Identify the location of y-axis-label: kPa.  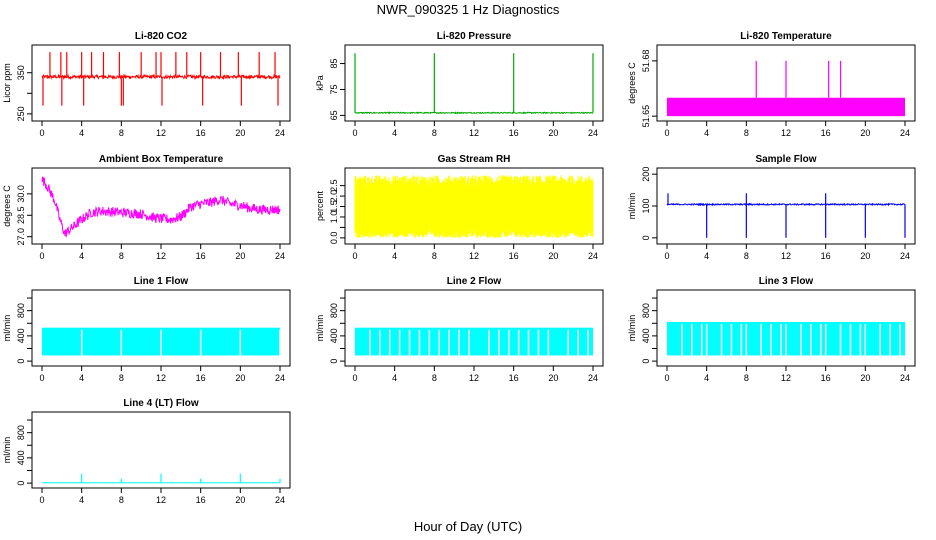
(320, 83).